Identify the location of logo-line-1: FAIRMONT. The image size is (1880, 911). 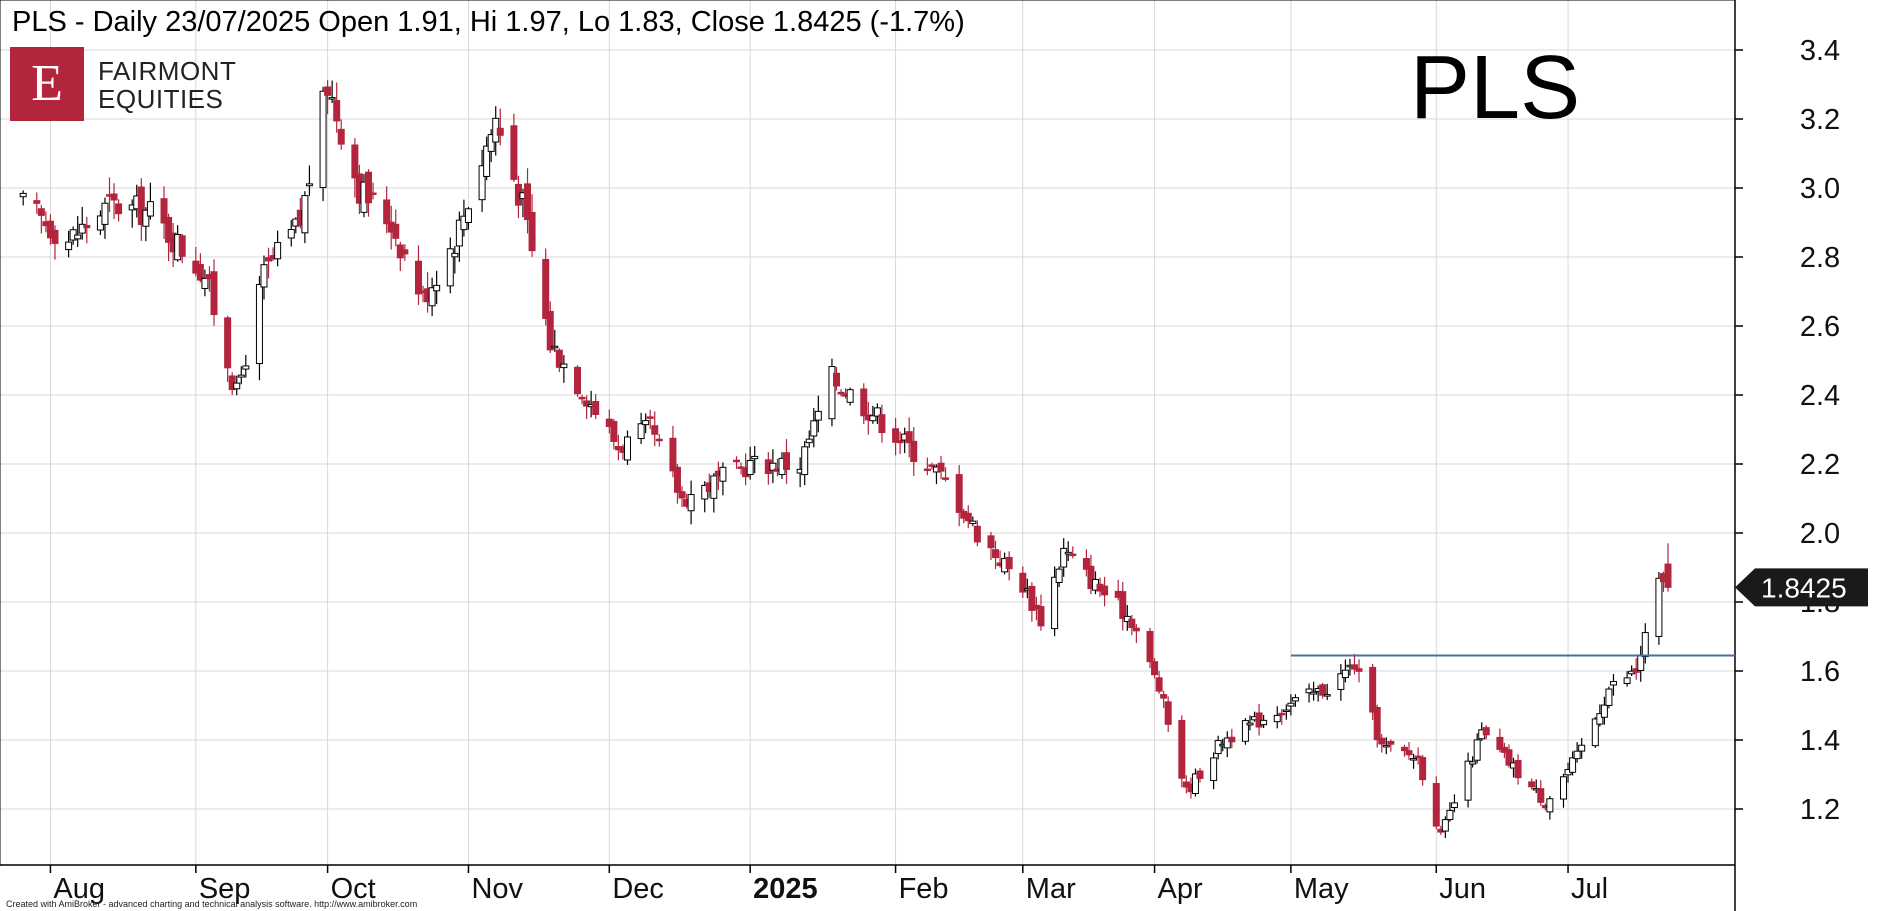
(167, 71).